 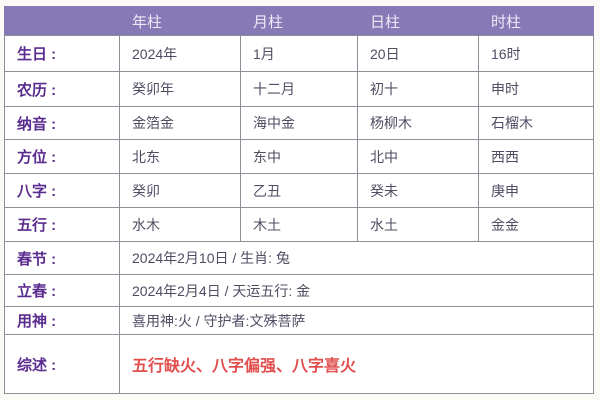 What do you see at coordinates (536, 21) in the screenshot?
I see `header-hour-pillar: 时柱` at bounding box center [536, 21].